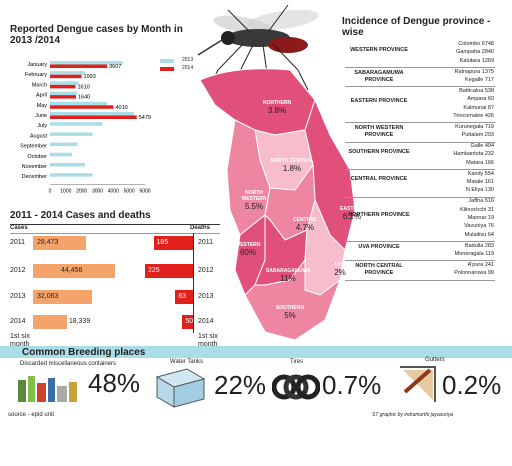  Describe the element at coordinates (84, 98) in the screenshot. I see `bar-2014-value: 1640` at that location.